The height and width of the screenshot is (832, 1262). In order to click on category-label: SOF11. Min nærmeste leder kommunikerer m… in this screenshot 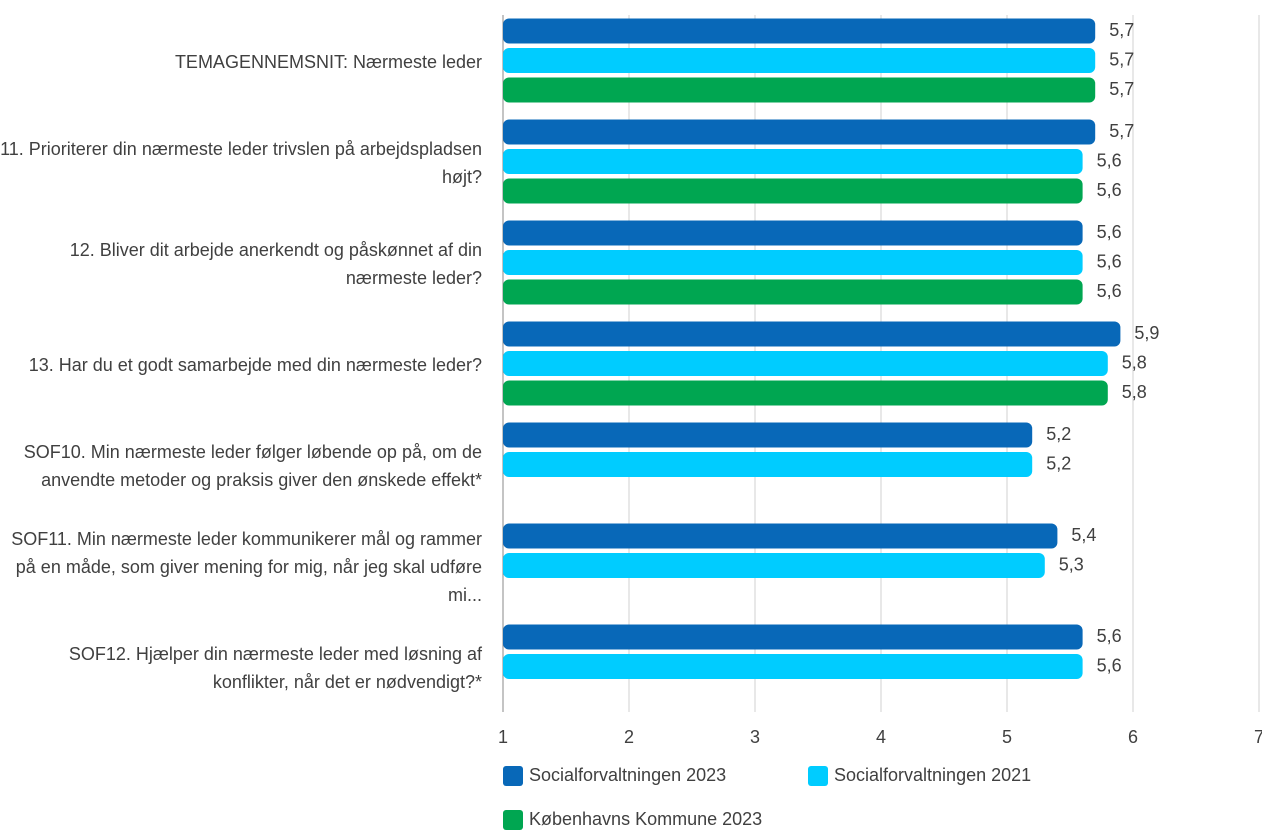, I will do `click(246, 567)`.